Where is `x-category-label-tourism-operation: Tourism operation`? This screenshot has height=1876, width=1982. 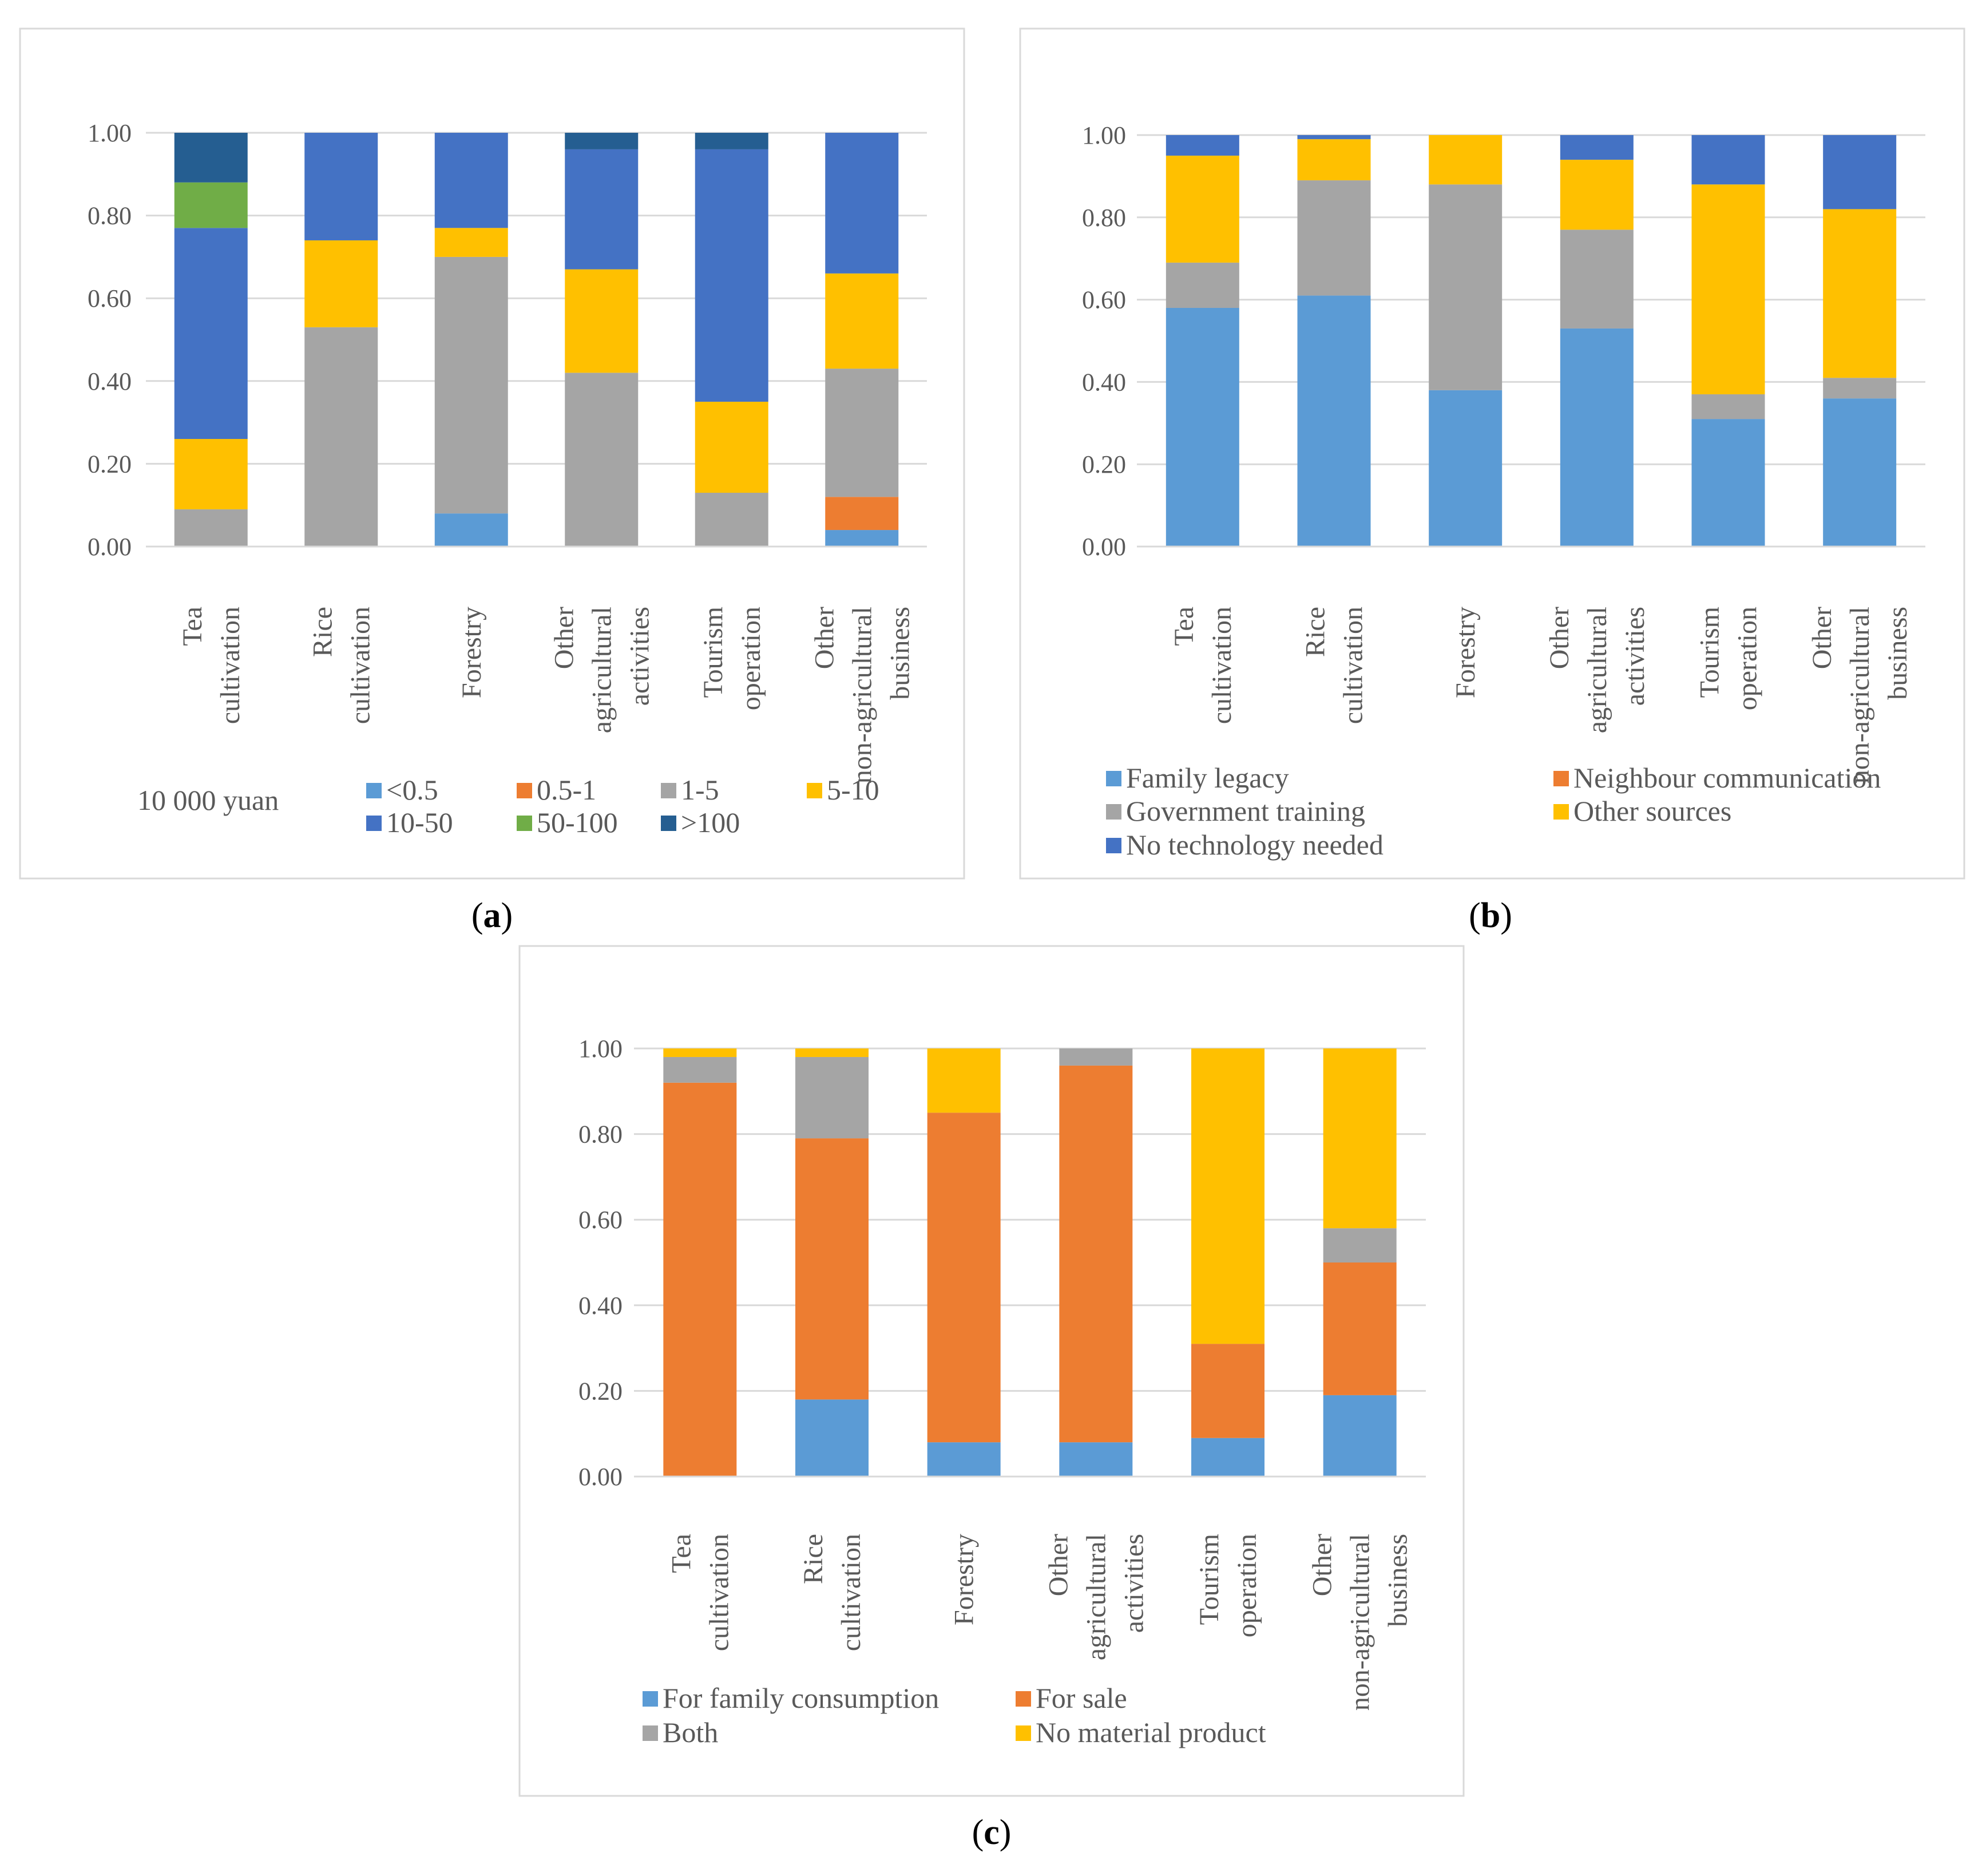
x-category-label-tourism-operation: Tourism operation is located at coordinates (1729, 659).